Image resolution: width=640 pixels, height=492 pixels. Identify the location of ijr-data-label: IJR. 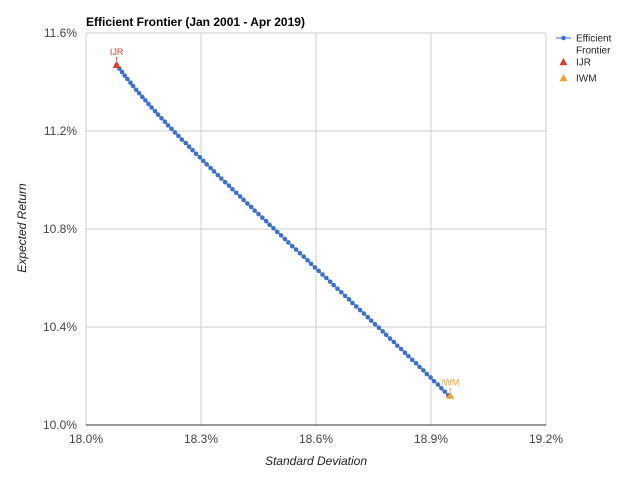
(117, 52).